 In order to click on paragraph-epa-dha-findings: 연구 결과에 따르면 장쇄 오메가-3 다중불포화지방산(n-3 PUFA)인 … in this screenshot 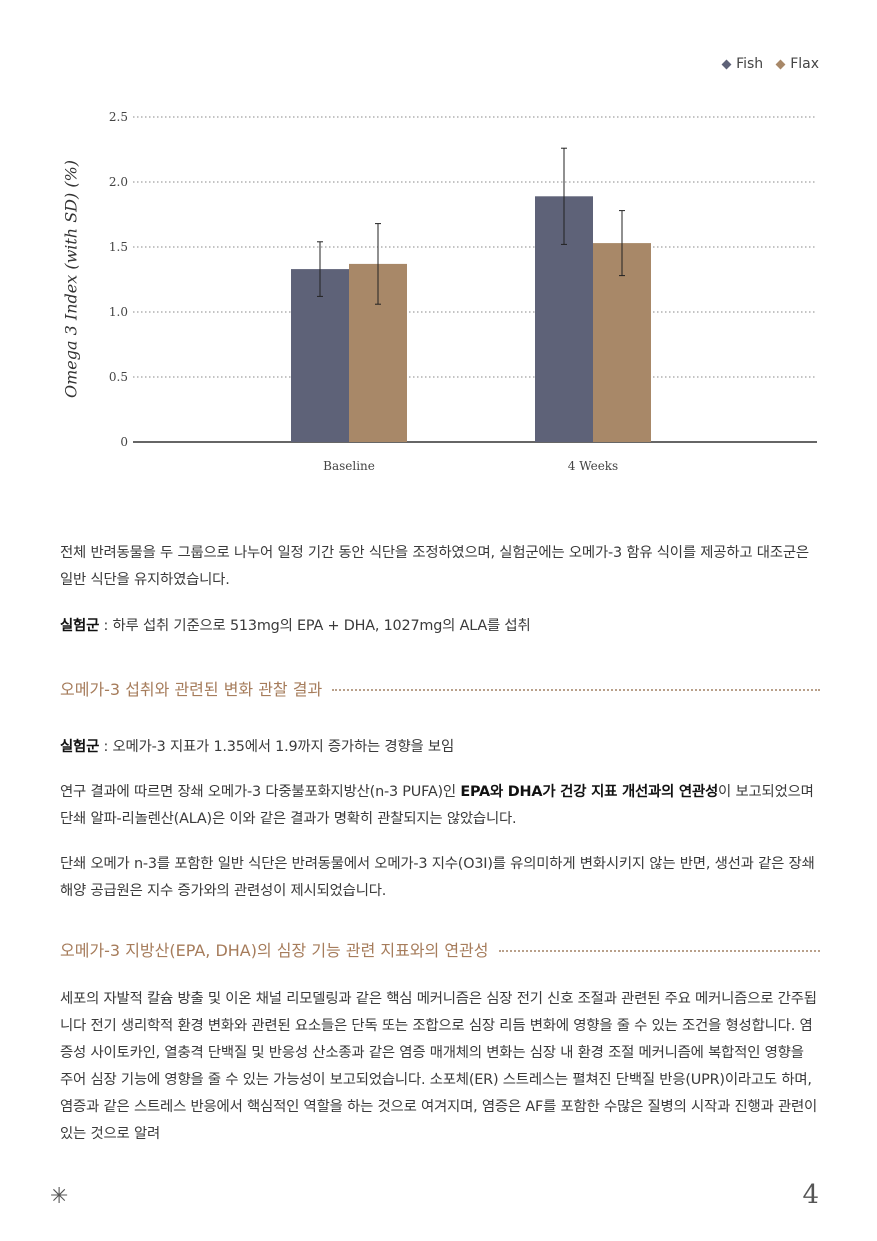, I will do `click(440, 806)`.